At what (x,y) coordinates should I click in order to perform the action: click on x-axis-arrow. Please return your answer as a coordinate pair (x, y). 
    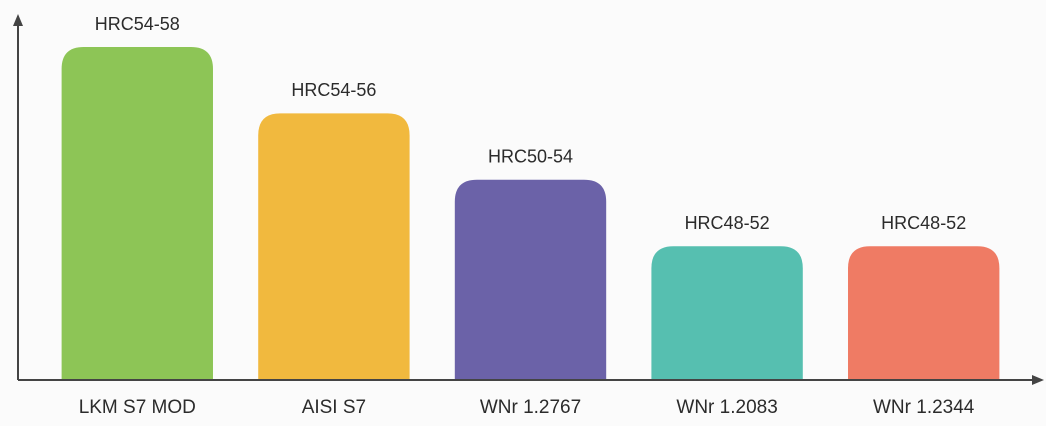
    Looking at the image, I should click on (1038, 380).